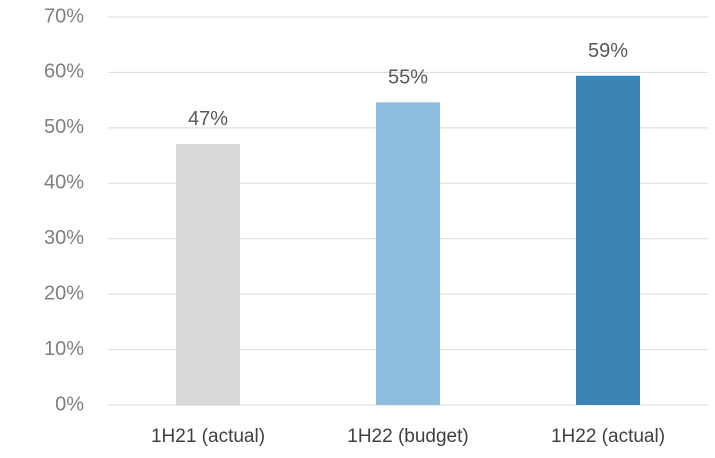  What do you see at coordinates (64, 293) in the screenshot?
I see `y-tick-label: 20%` at bounding box center [64, 293].